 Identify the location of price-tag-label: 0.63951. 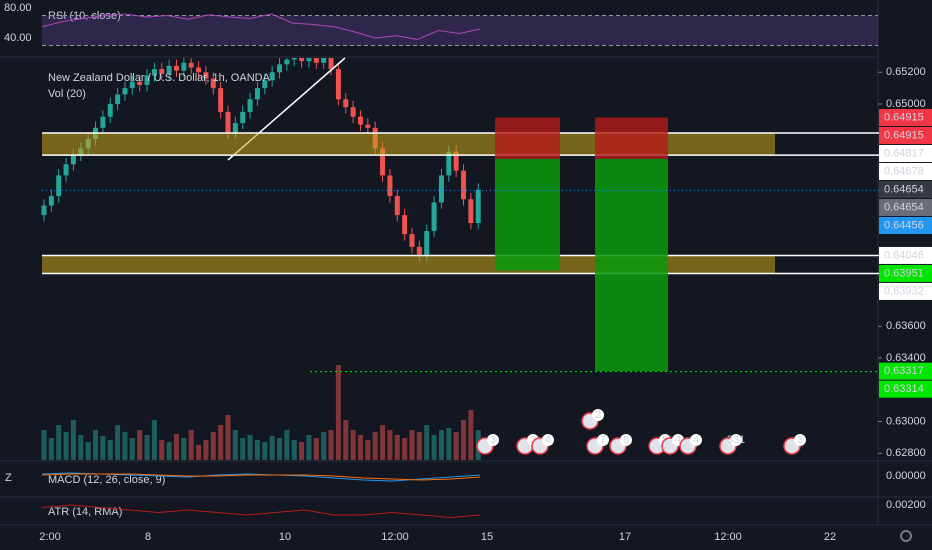
(904, 273).